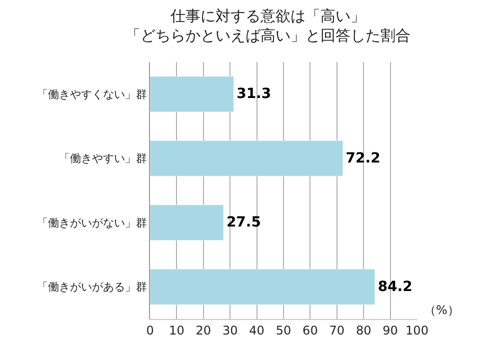  I want to click on y-tick-label: 「働きがいがない」群, so click(91, 223).